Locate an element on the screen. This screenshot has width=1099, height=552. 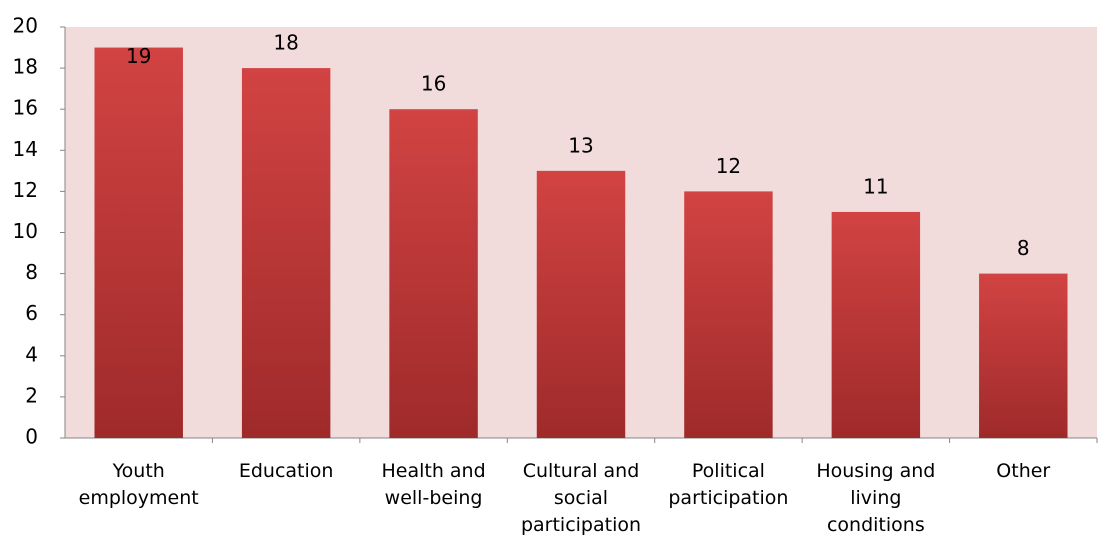
y-tick-label: 20 is located at coordinates (25, 26).